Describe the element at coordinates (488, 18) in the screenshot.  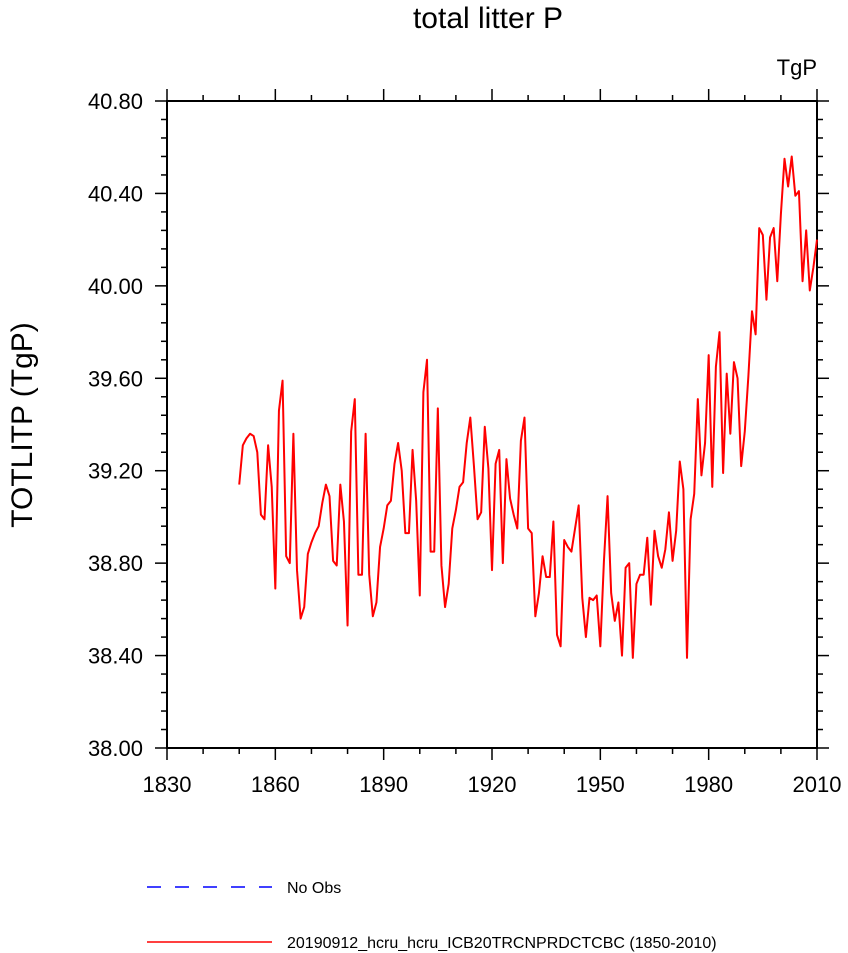
I see `chart-title: total litter P` at that location.